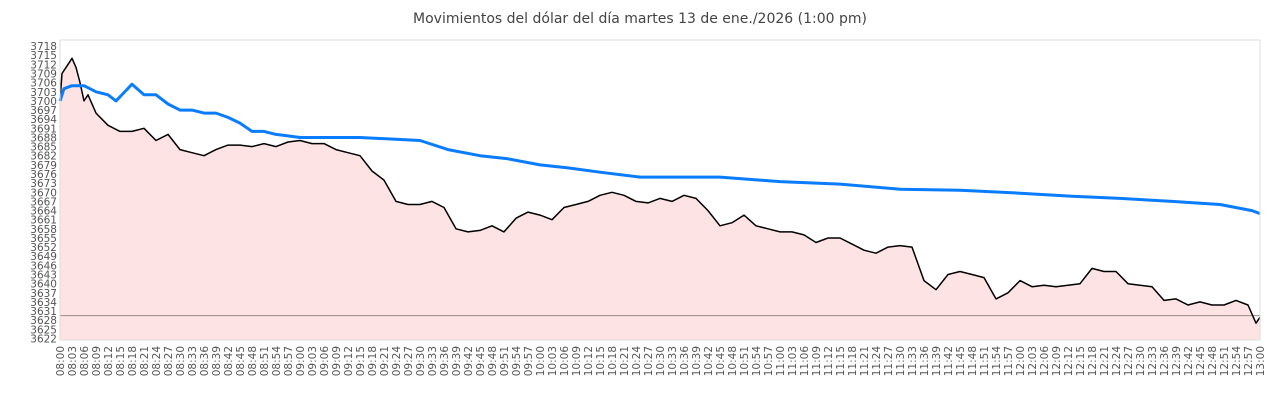 This screenshot has width=1280, height=400. Describe the element at coordinates (1093, 361) in the screenshot. I see `x-tick-label: 12:18` at that location.